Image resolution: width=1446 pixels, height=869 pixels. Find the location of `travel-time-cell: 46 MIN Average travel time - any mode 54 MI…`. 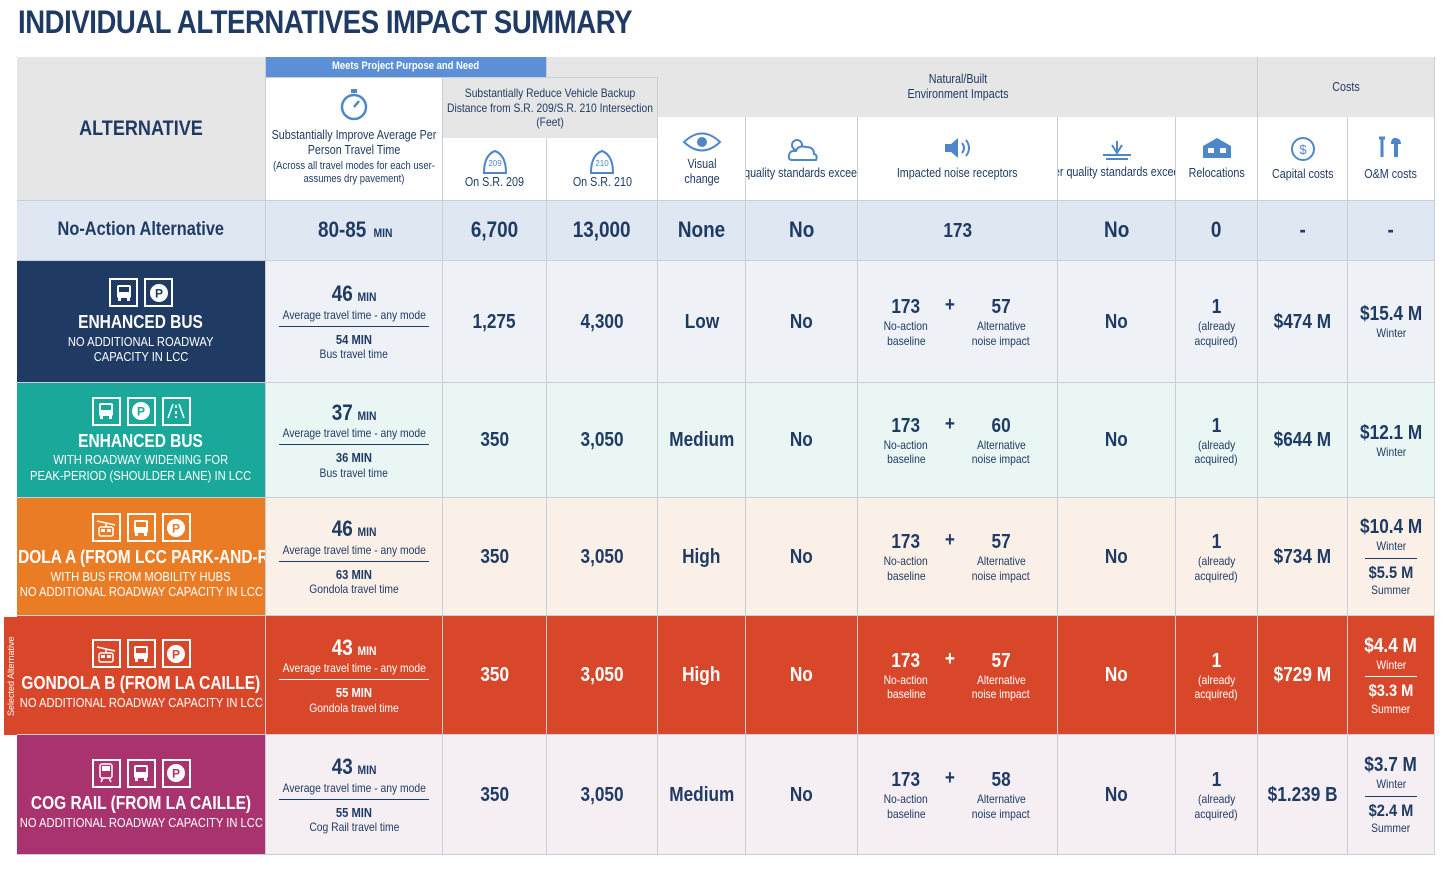

travel-time-cell: 46 MIN Average travel time - any mode 54 MI… is located at coordinates (354, 322).